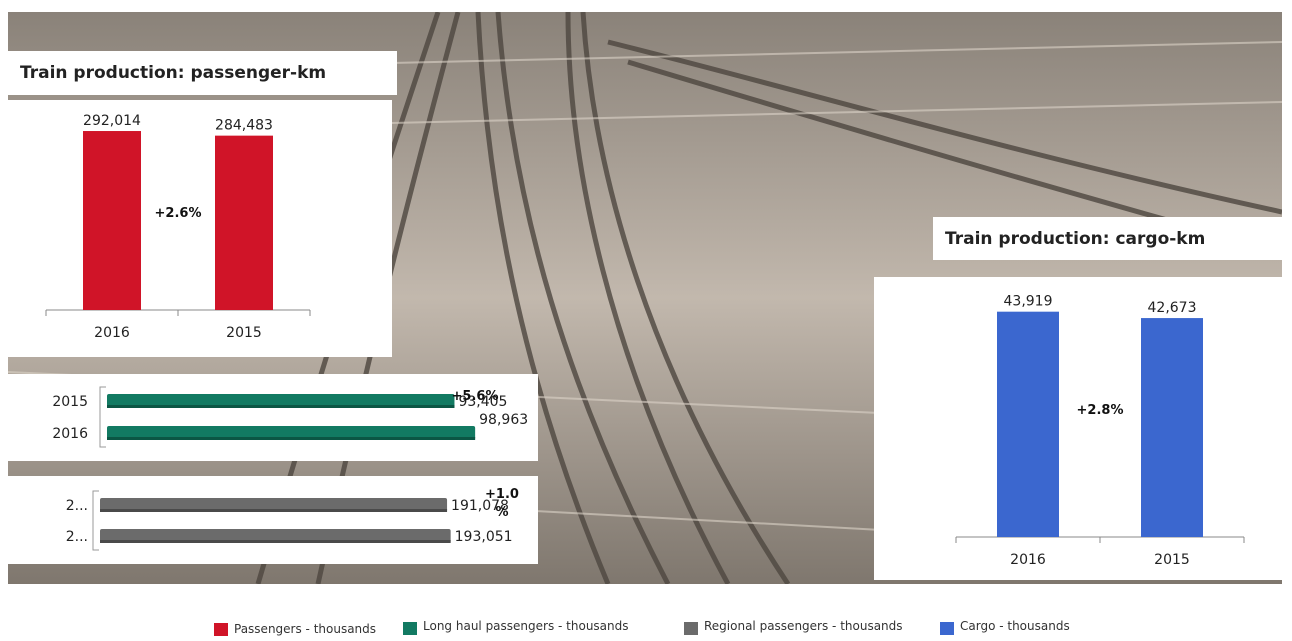 The height and width of the screenshot is (641, 1292). I want to click on legend-swatch-regional, so click(691, 628).